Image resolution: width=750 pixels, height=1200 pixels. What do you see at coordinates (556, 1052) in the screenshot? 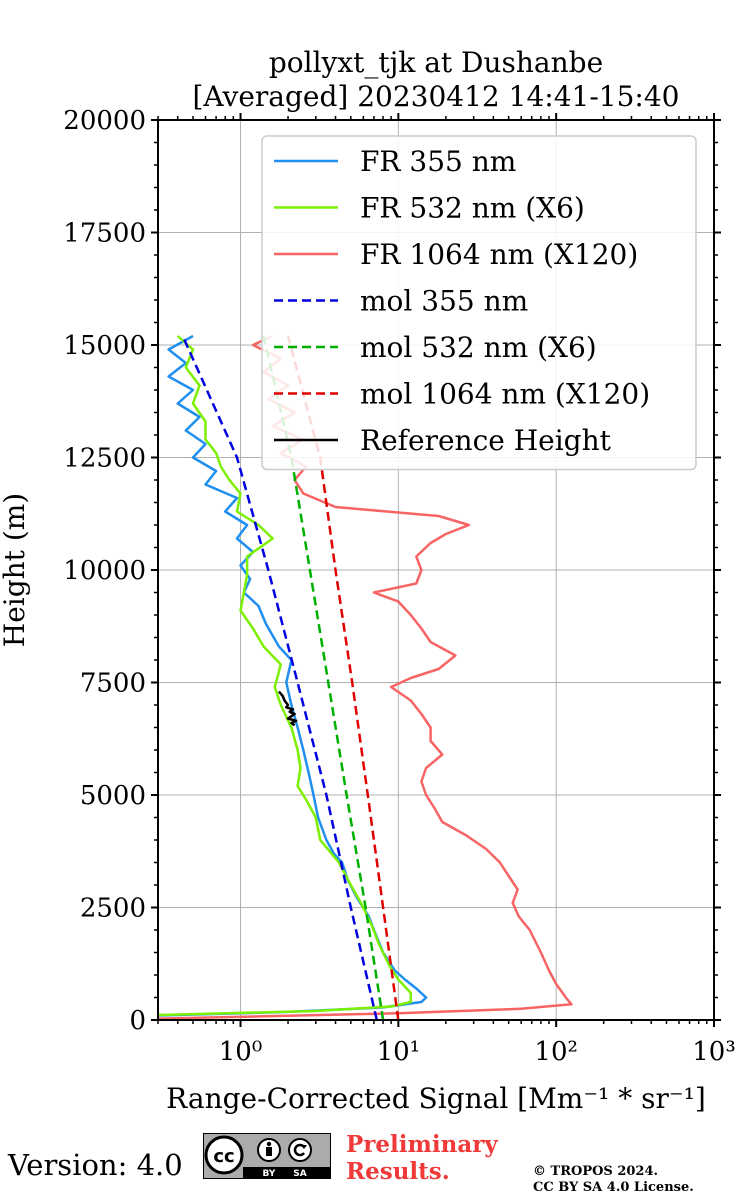
I see `x-tick-label: 10²` at bounding box center [556, 1052].